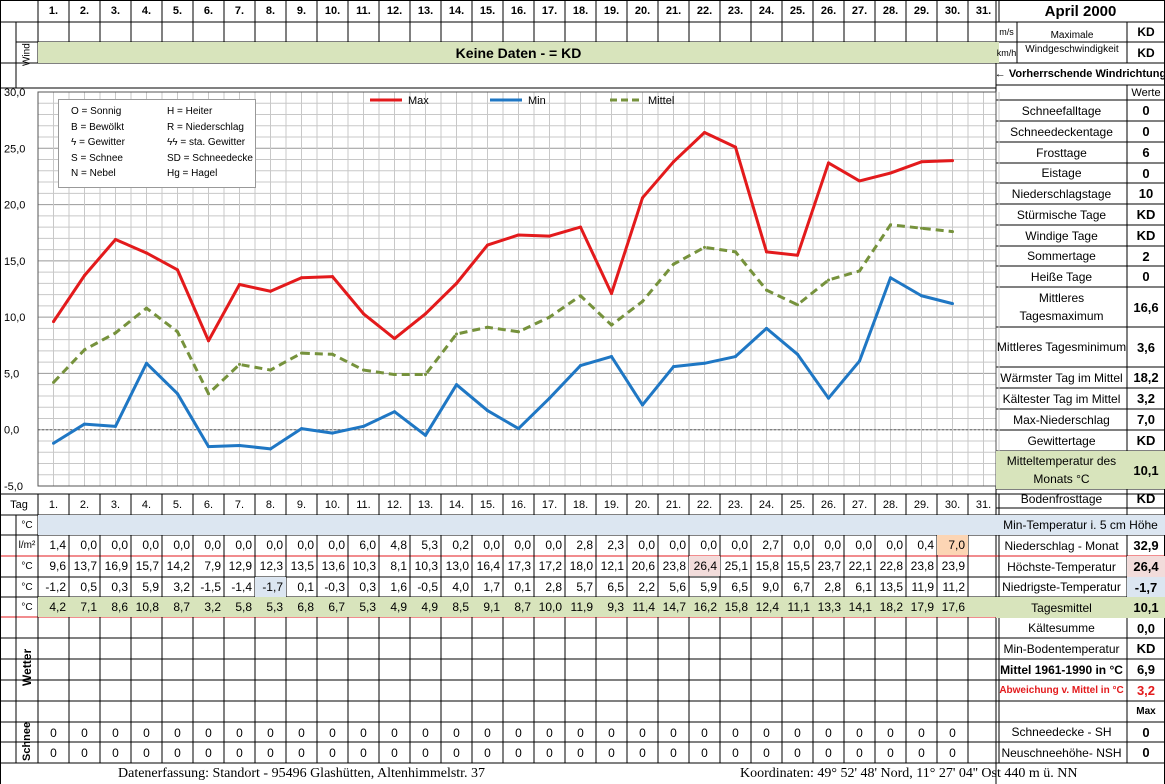 Image resolution: width=1165 pixels, height=784 pixels. I want to click on day-header: 26., so click(828, 11).